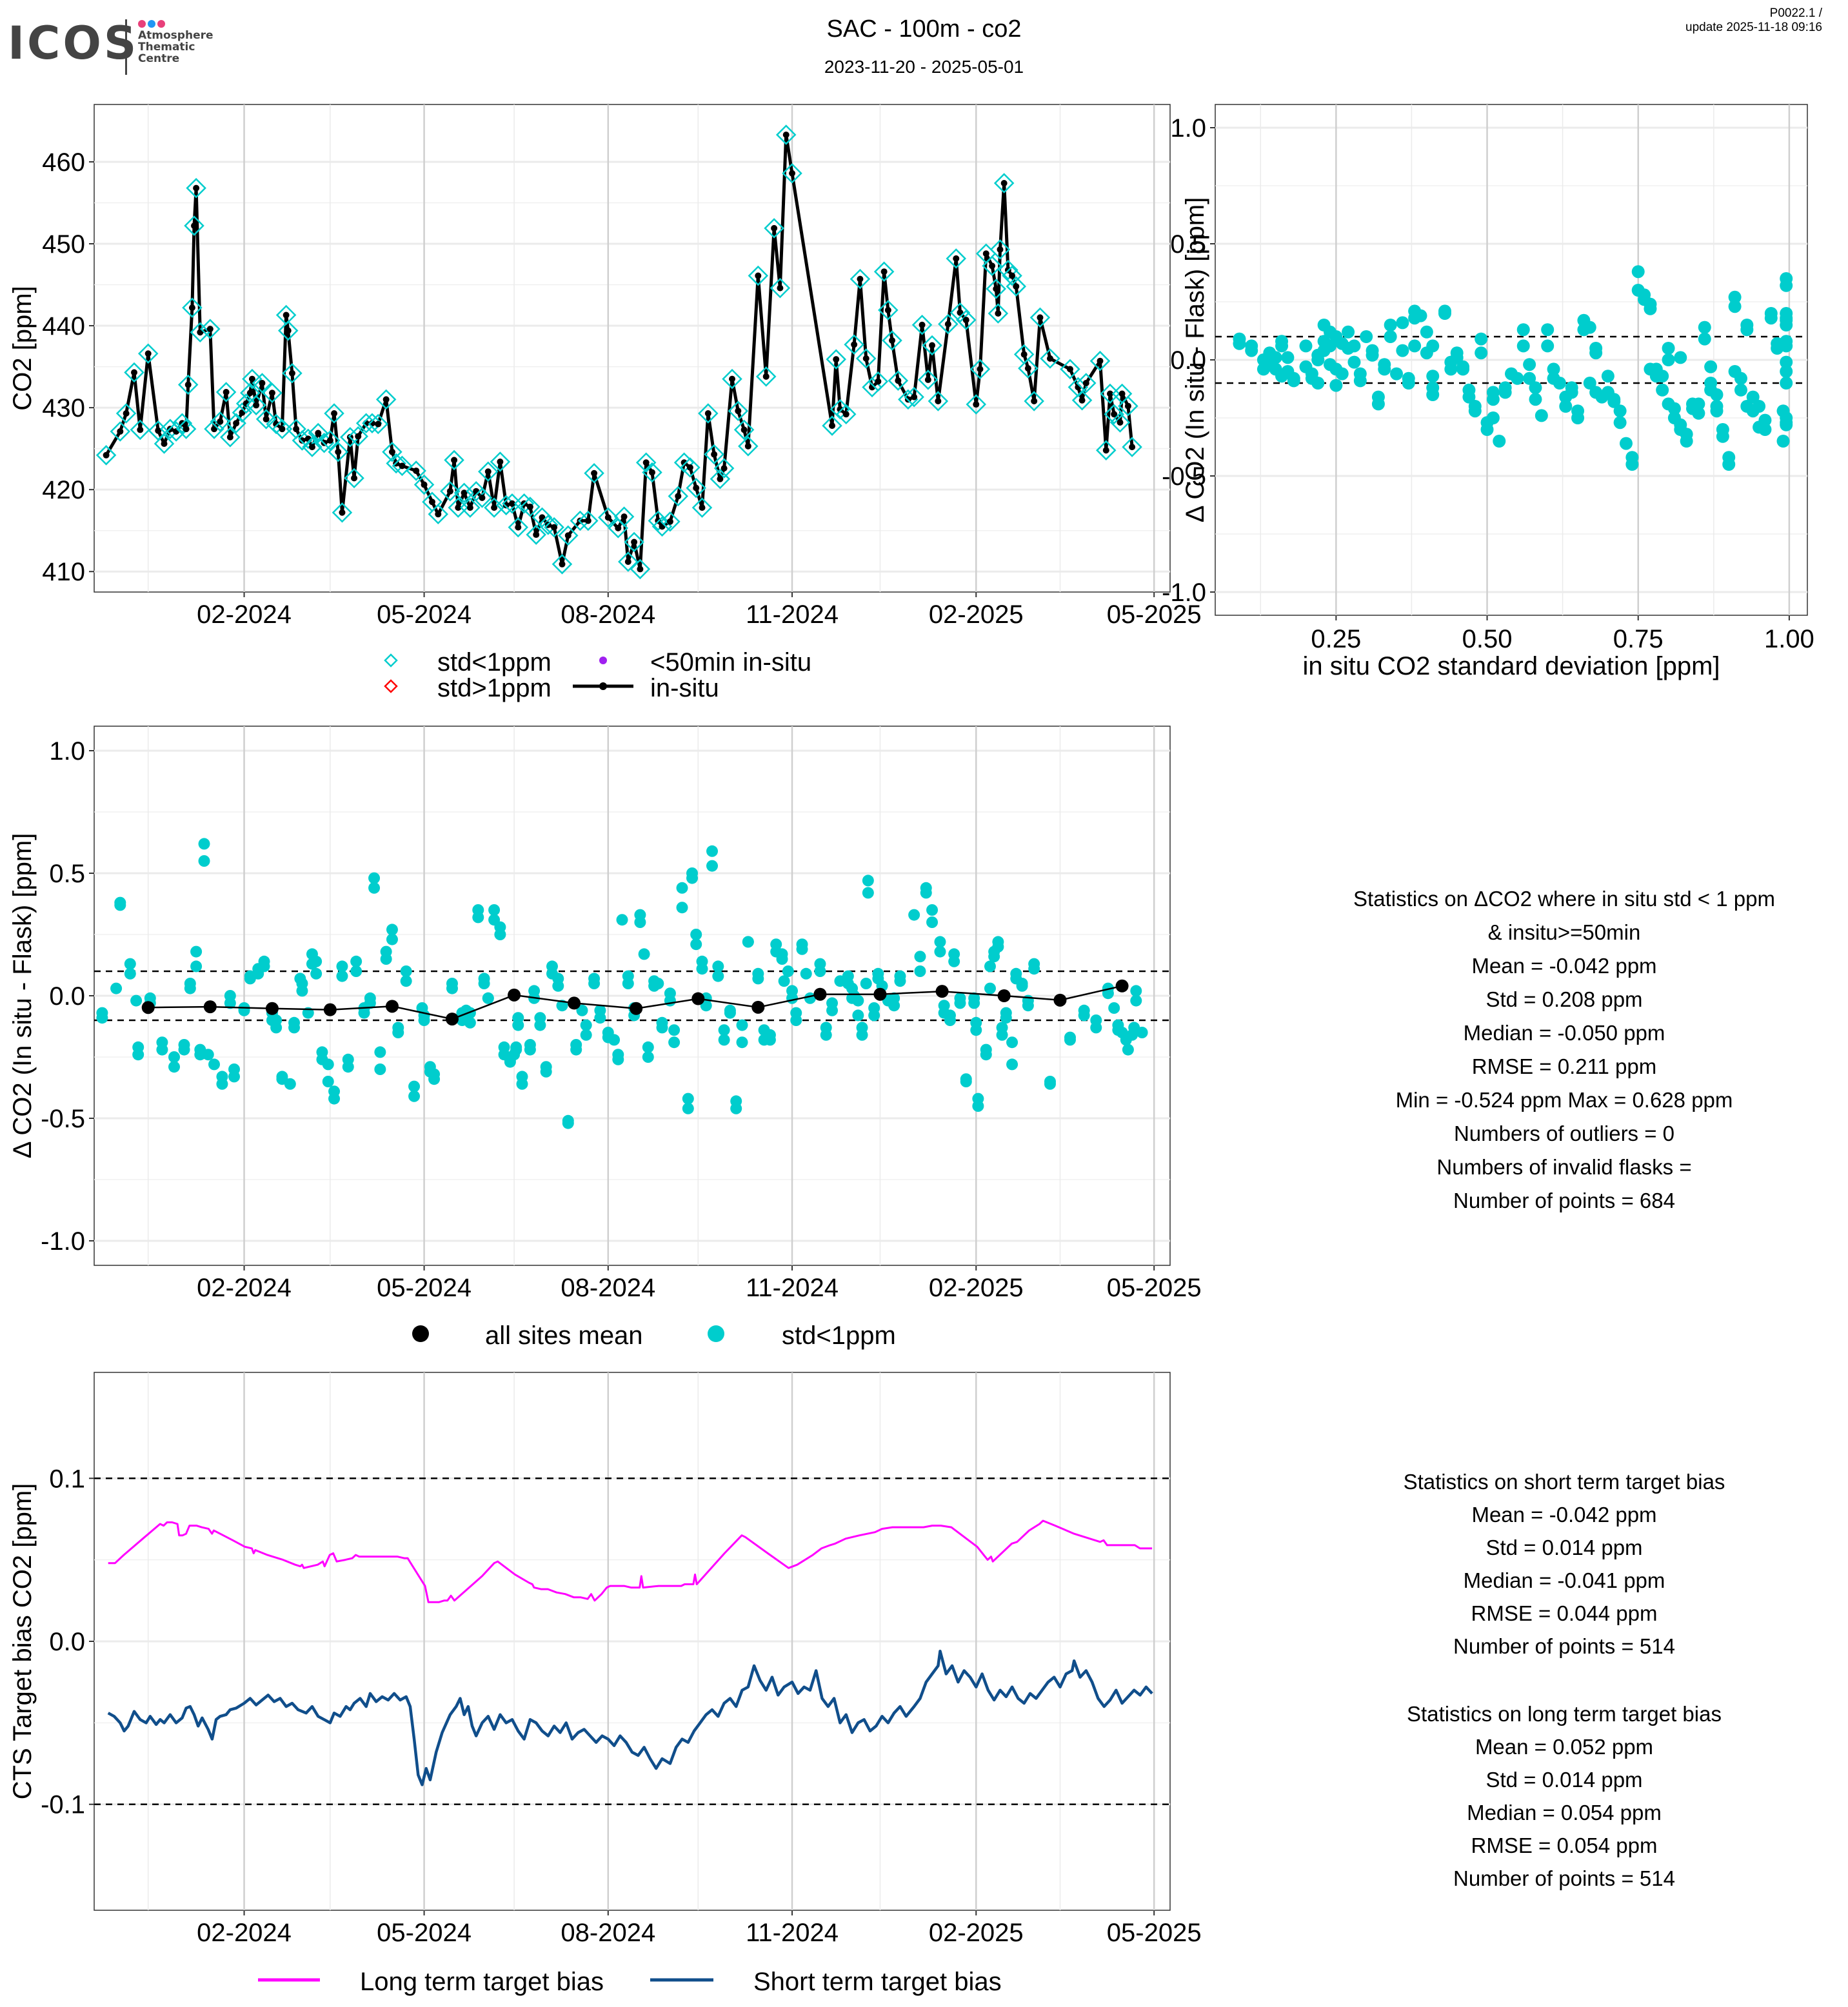 Image resolution: width=1848 pixels, height=2007 pixels. I want to click on x-tick-label: 02-2024, so click(244, 1933).